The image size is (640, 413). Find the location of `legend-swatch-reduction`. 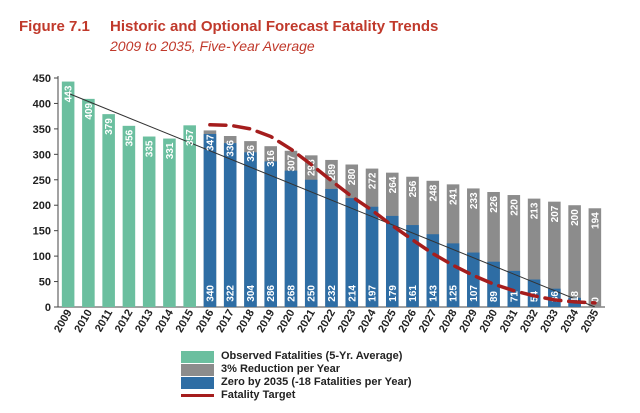

legend-swatch-reduction is located at coordinates (197, 370).